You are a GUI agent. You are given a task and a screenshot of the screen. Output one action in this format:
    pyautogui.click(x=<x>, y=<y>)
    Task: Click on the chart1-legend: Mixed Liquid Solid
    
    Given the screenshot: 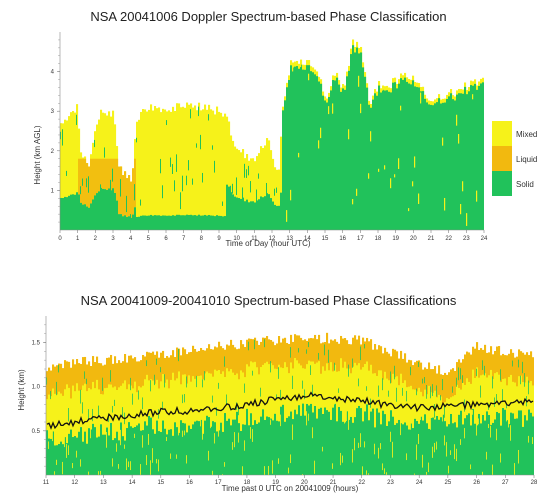 What is the action you would take?
    pyautogui.click(x=514, y=158)
    